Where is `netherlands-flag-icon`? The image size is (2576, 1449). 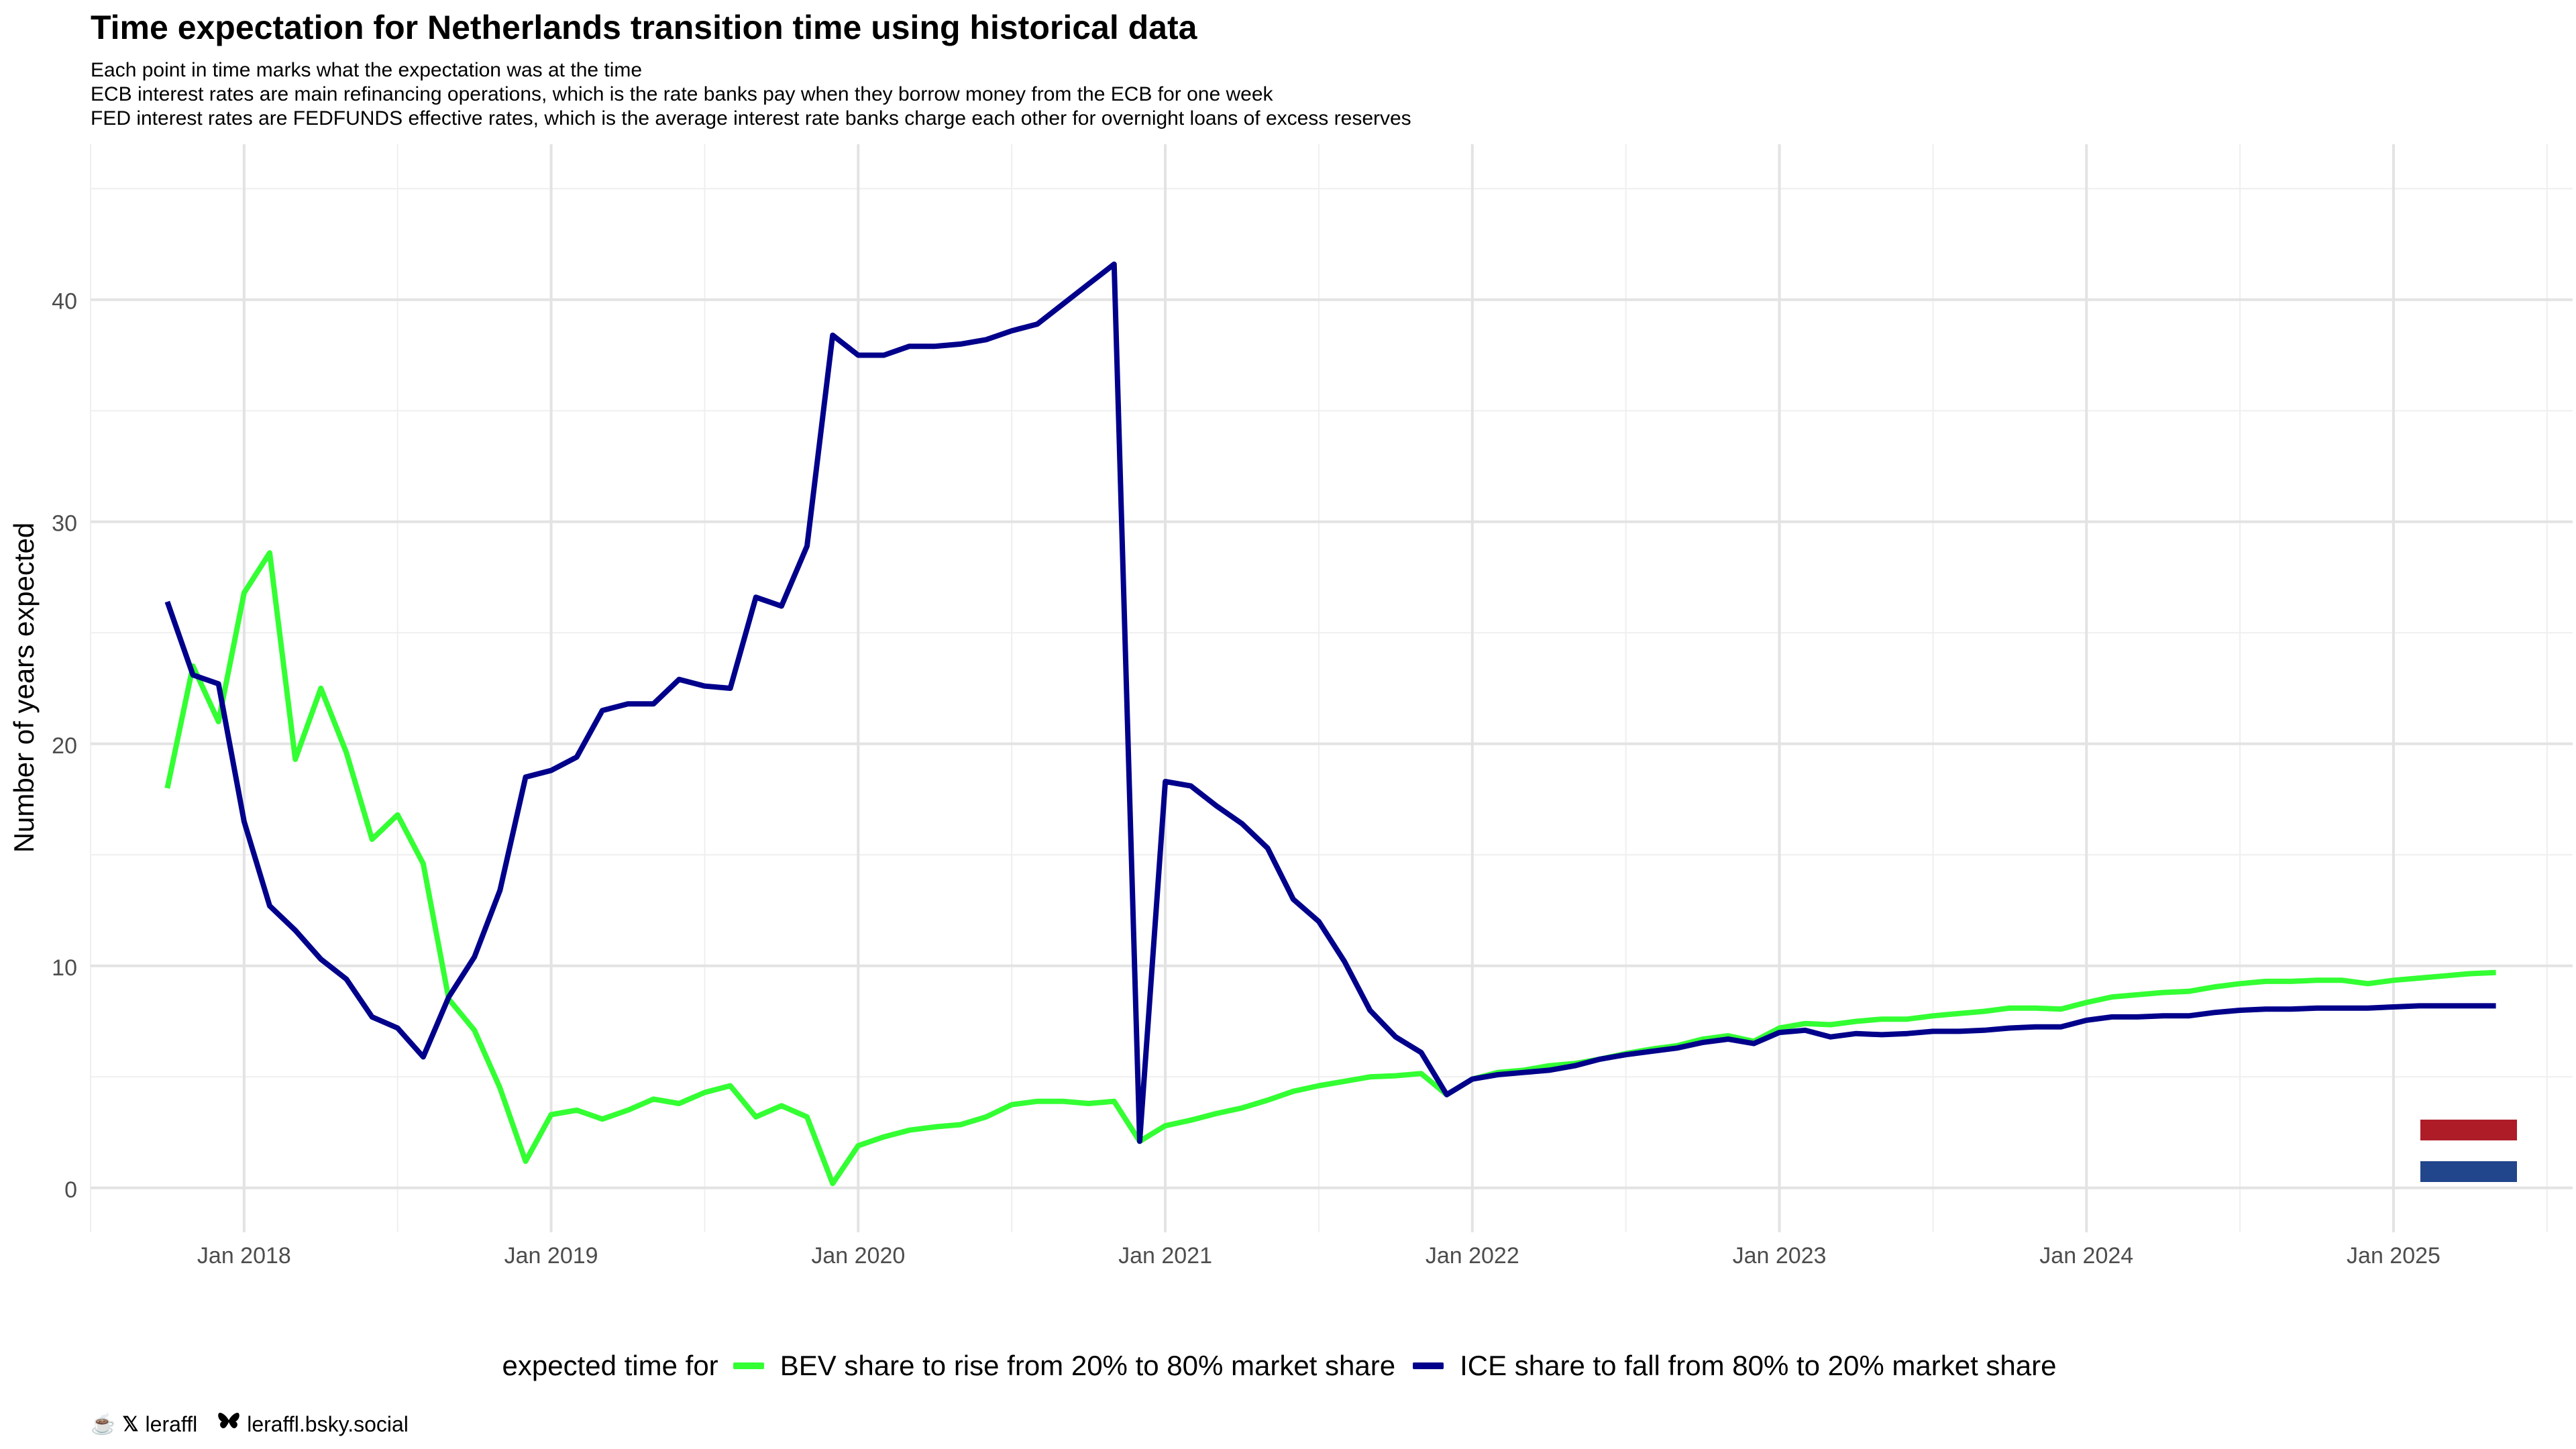 netherlands-flag-icon is located at coordinates (2468, 1151).